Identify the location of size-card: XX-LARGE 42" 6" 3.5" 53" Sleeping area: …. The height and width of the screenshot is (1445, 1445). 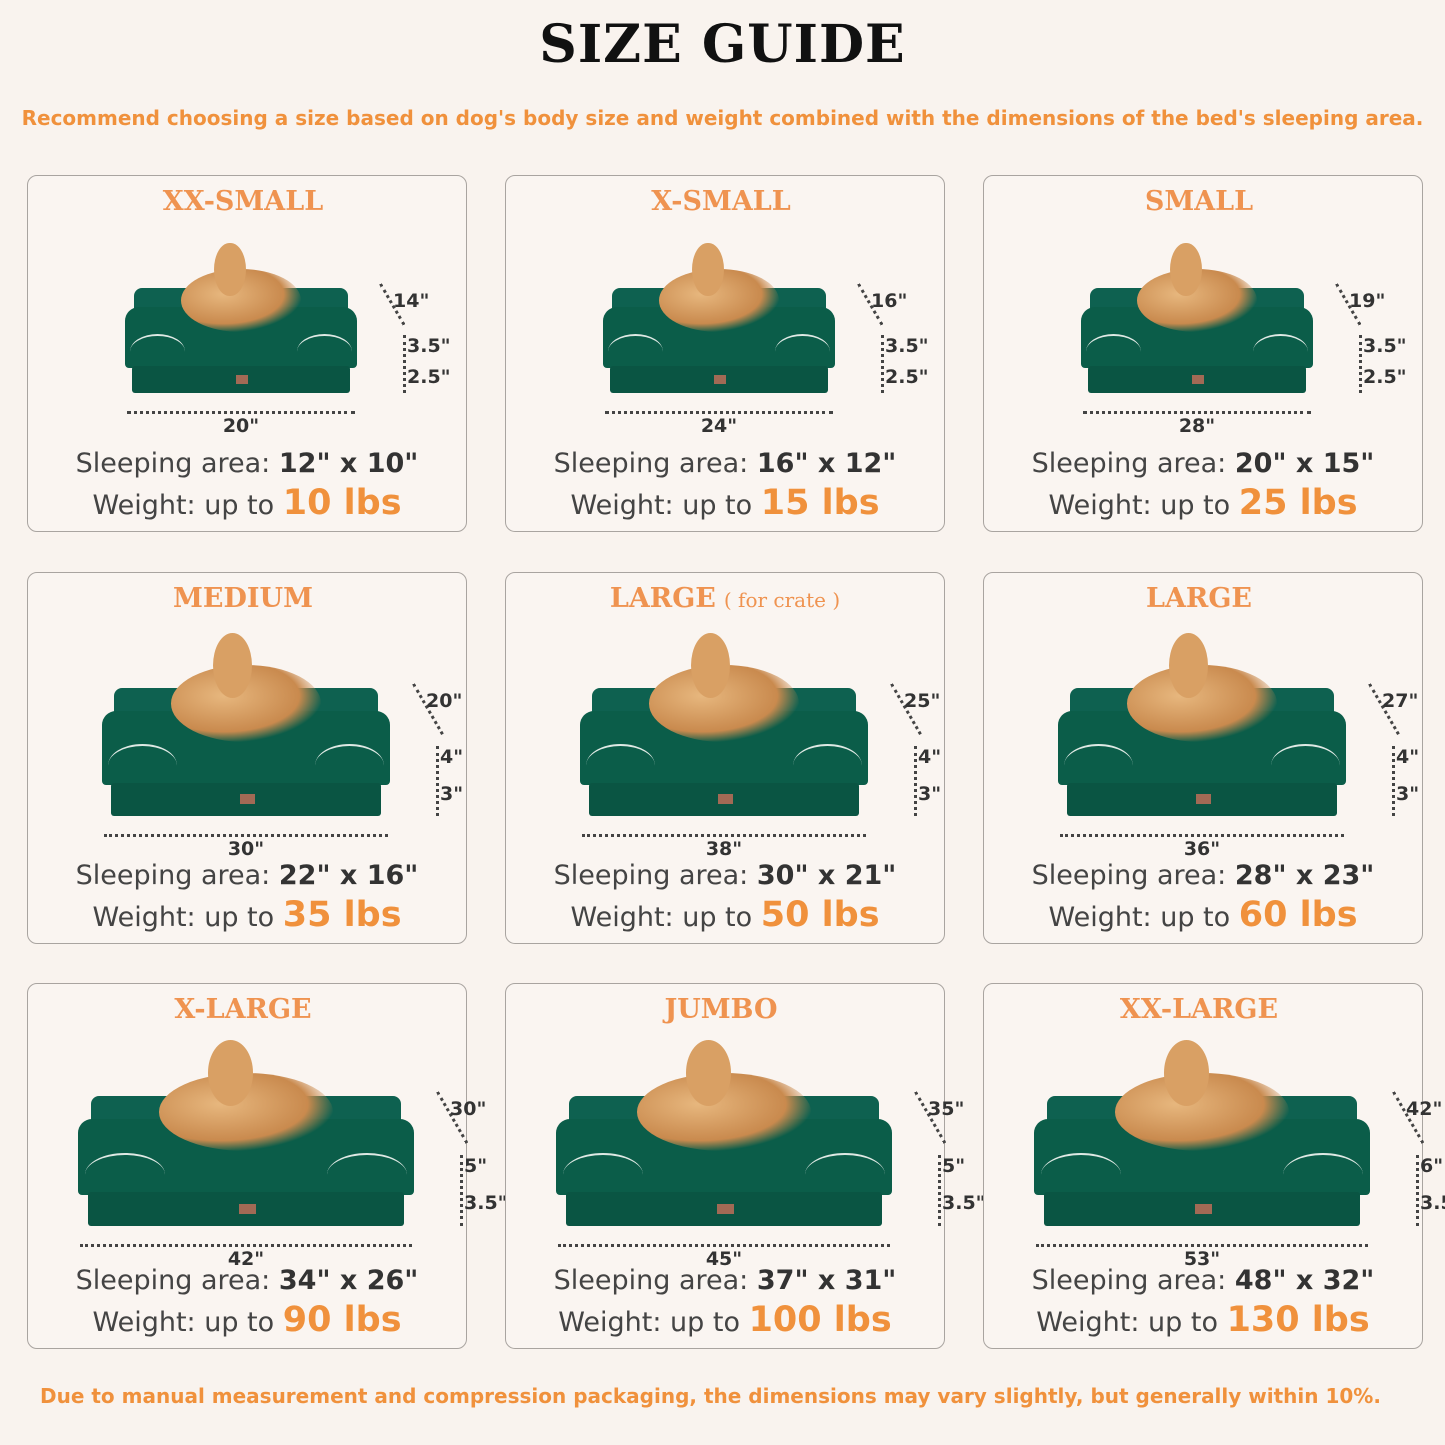
(1214, 1166).